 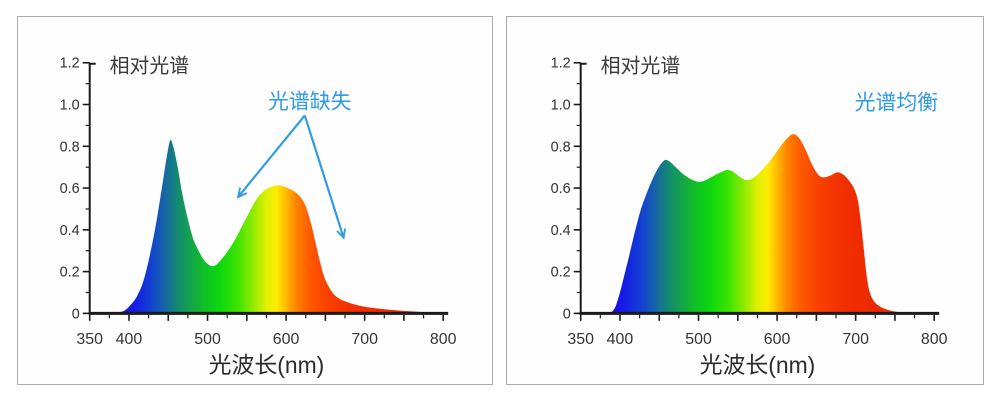 What do you see at coordinates (310, 102) in the screenshot?
I see `annotation-label: 光谱缺失` at bounding box center [310, 102].